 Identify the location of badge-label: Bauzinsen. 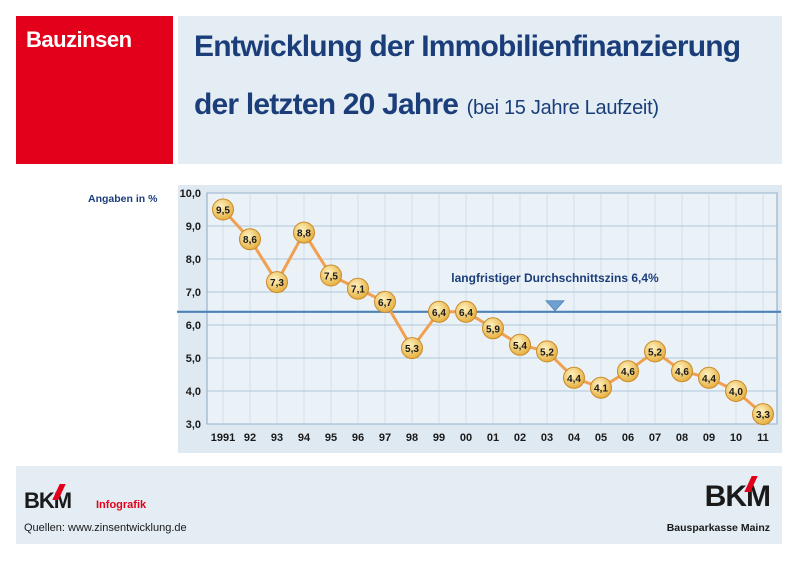
(79, 39).